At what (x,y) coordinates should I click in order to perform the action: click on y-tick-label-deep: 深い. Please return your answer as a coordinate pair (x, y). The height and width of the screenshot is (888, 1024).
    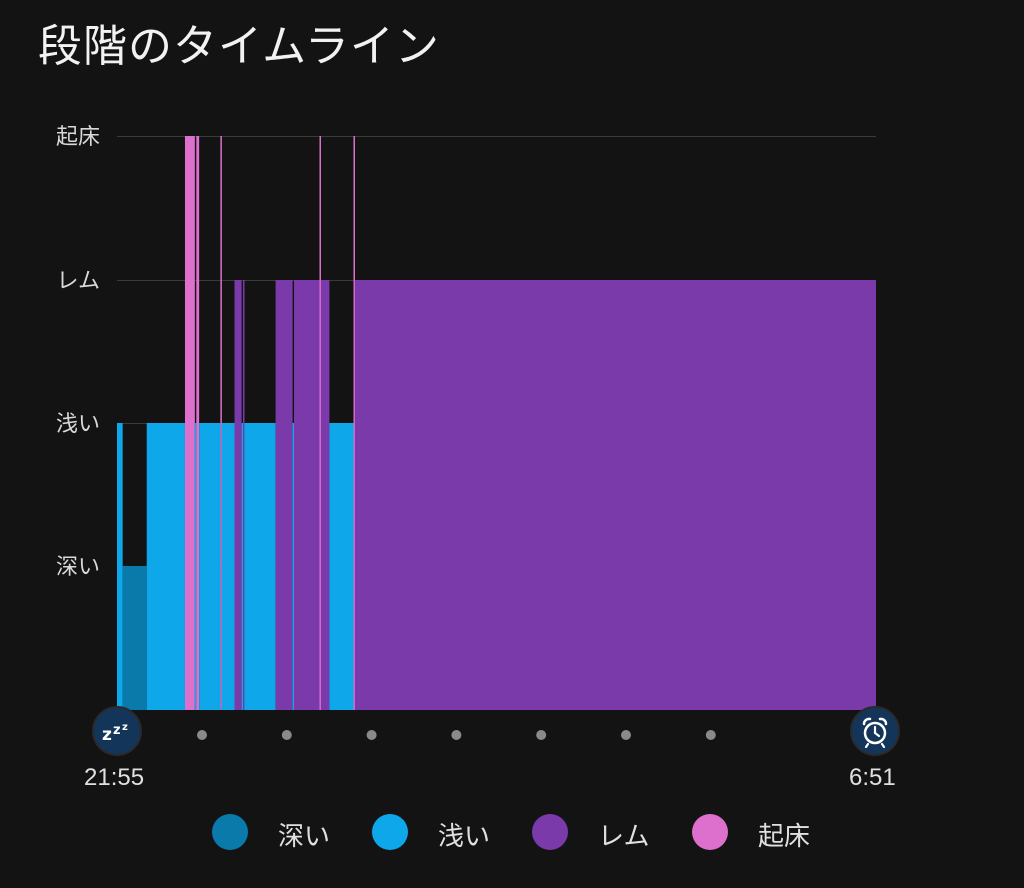
    Looking at the image, I should click on (78, 567).